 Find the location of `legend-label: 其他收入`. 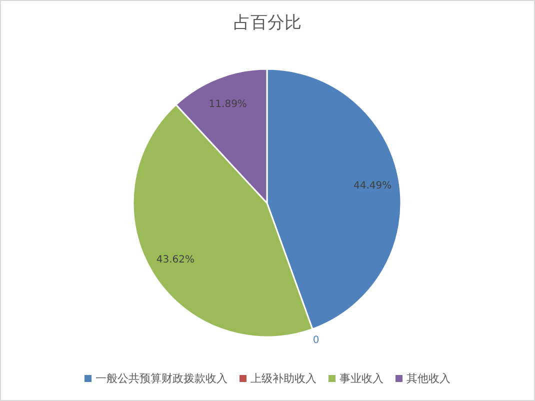

legend-label: 其他收入 is located at coordinates (428, 378).